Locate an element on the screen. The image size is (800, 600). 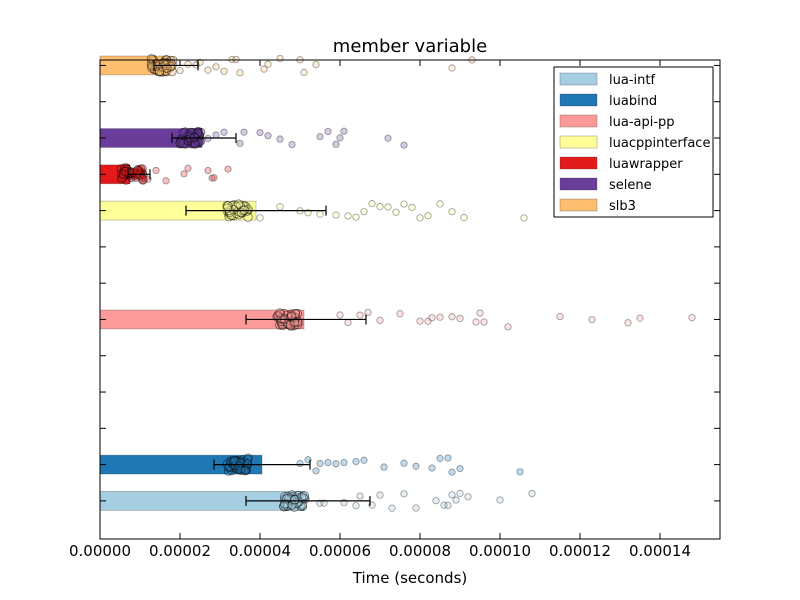
x-tick-label: 0.00006 is located at coordinates (340, 551).